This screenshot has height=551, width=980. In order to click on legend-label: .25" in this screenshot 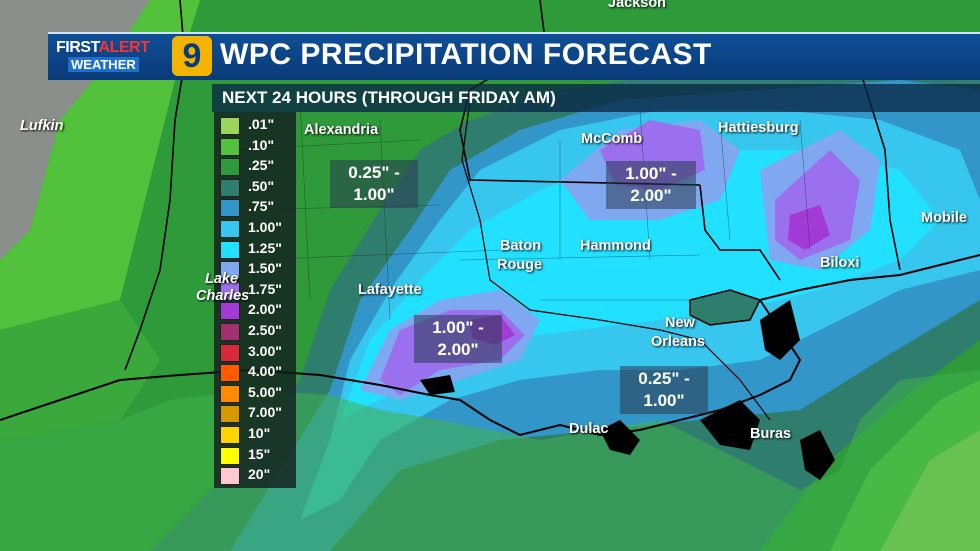, I will do `click(261, 165)`.